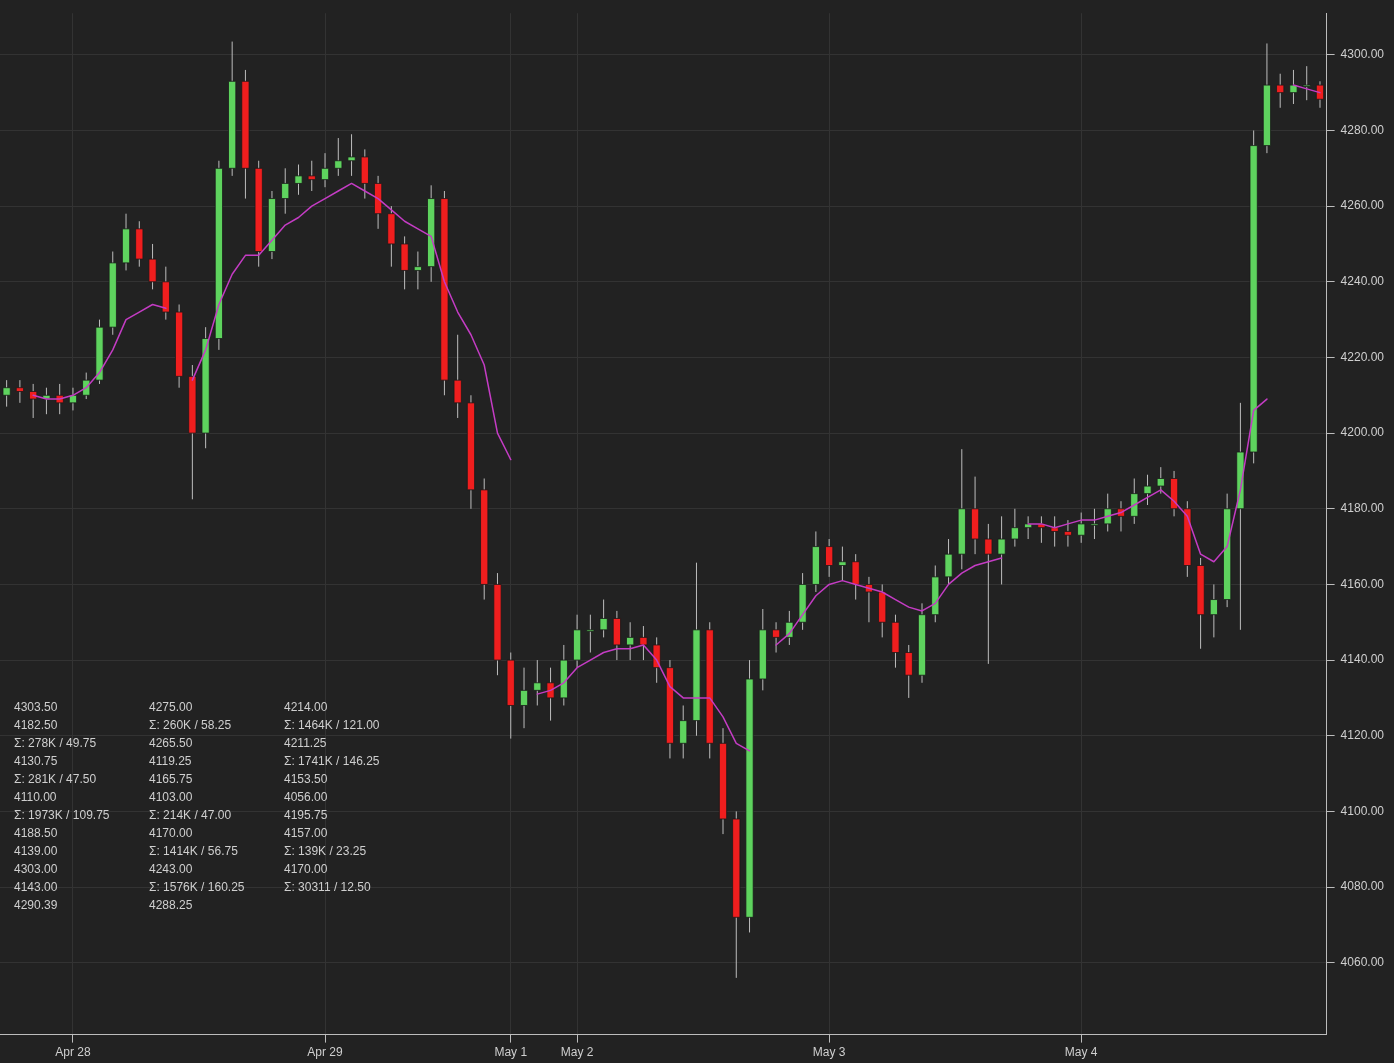 This screenshot has height=1063, width=1394. What do you see at coordinates (306, 833) in the screenshot?
I see `annotation: 4157.00` at bounding box center [306, 833].